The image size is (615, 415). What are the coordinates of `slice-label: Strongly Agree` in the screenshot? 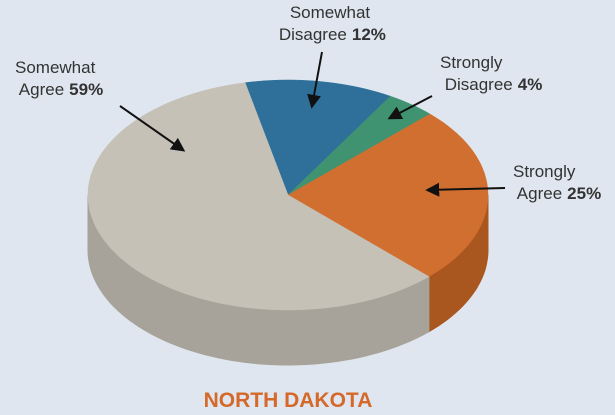 It's located at (544, 182).